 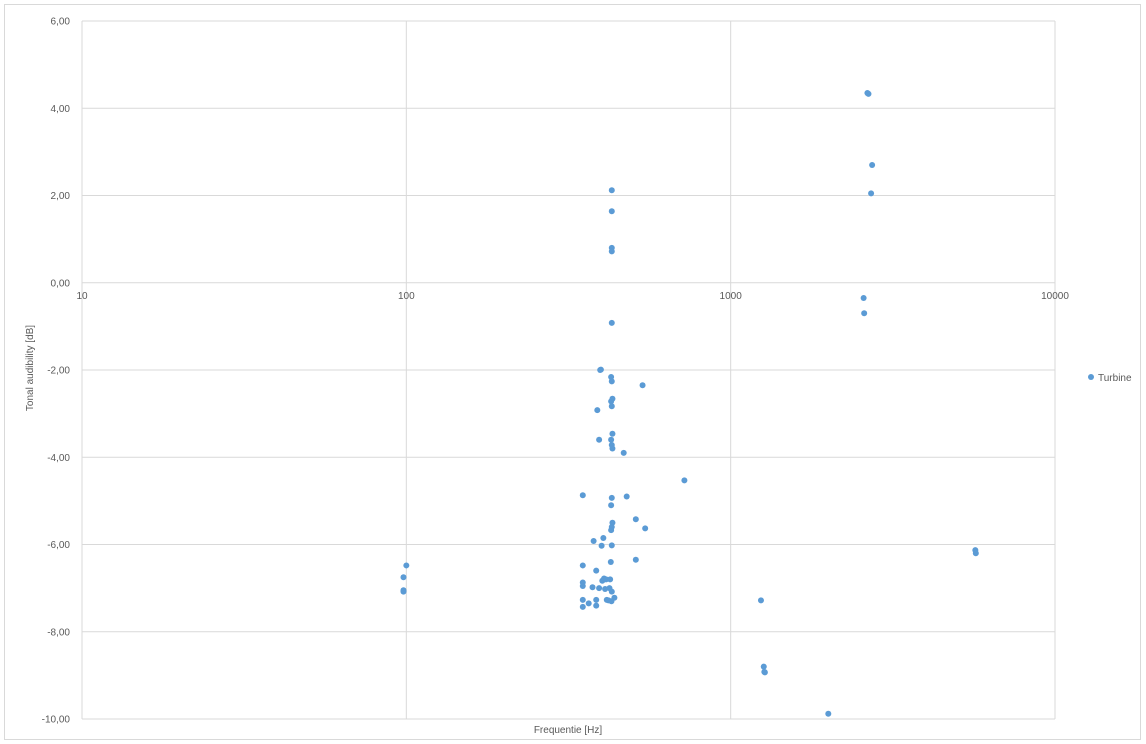 What do you see at coordinates (61, 109) in the screenshot?
I see `y-tick-label: 4,00` at bounding box center [61, 109].